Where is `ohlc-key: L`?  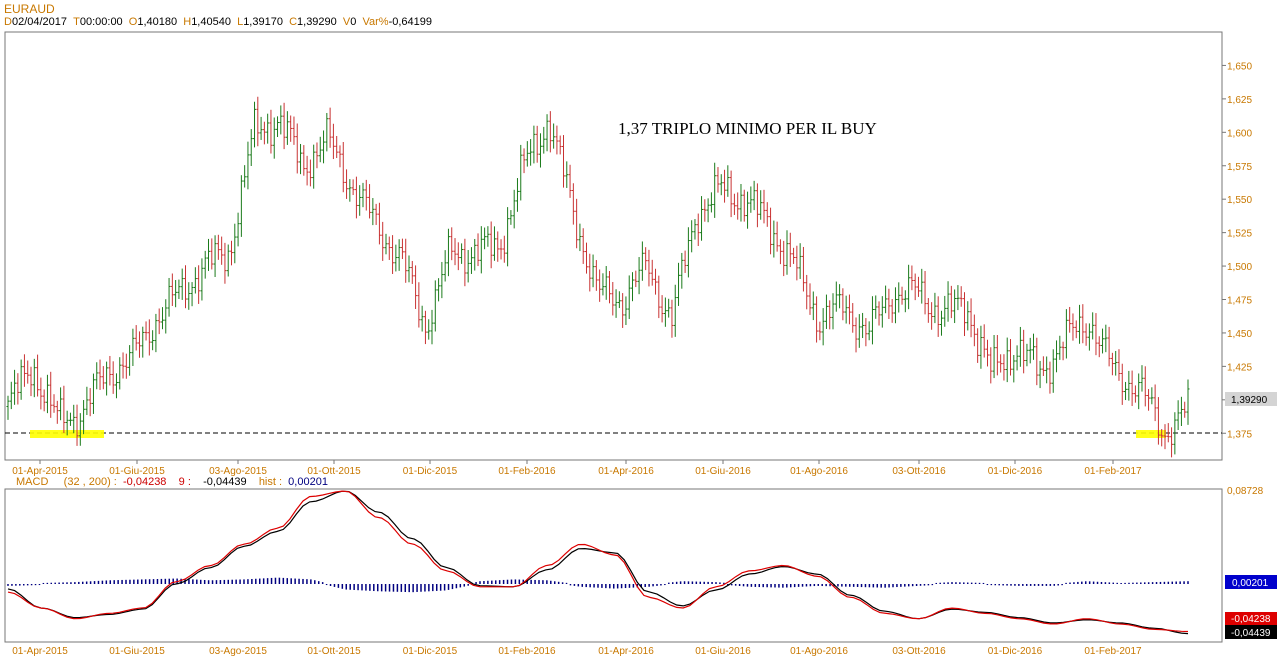
ohlc-key: L is located at coordinates (240, 22).